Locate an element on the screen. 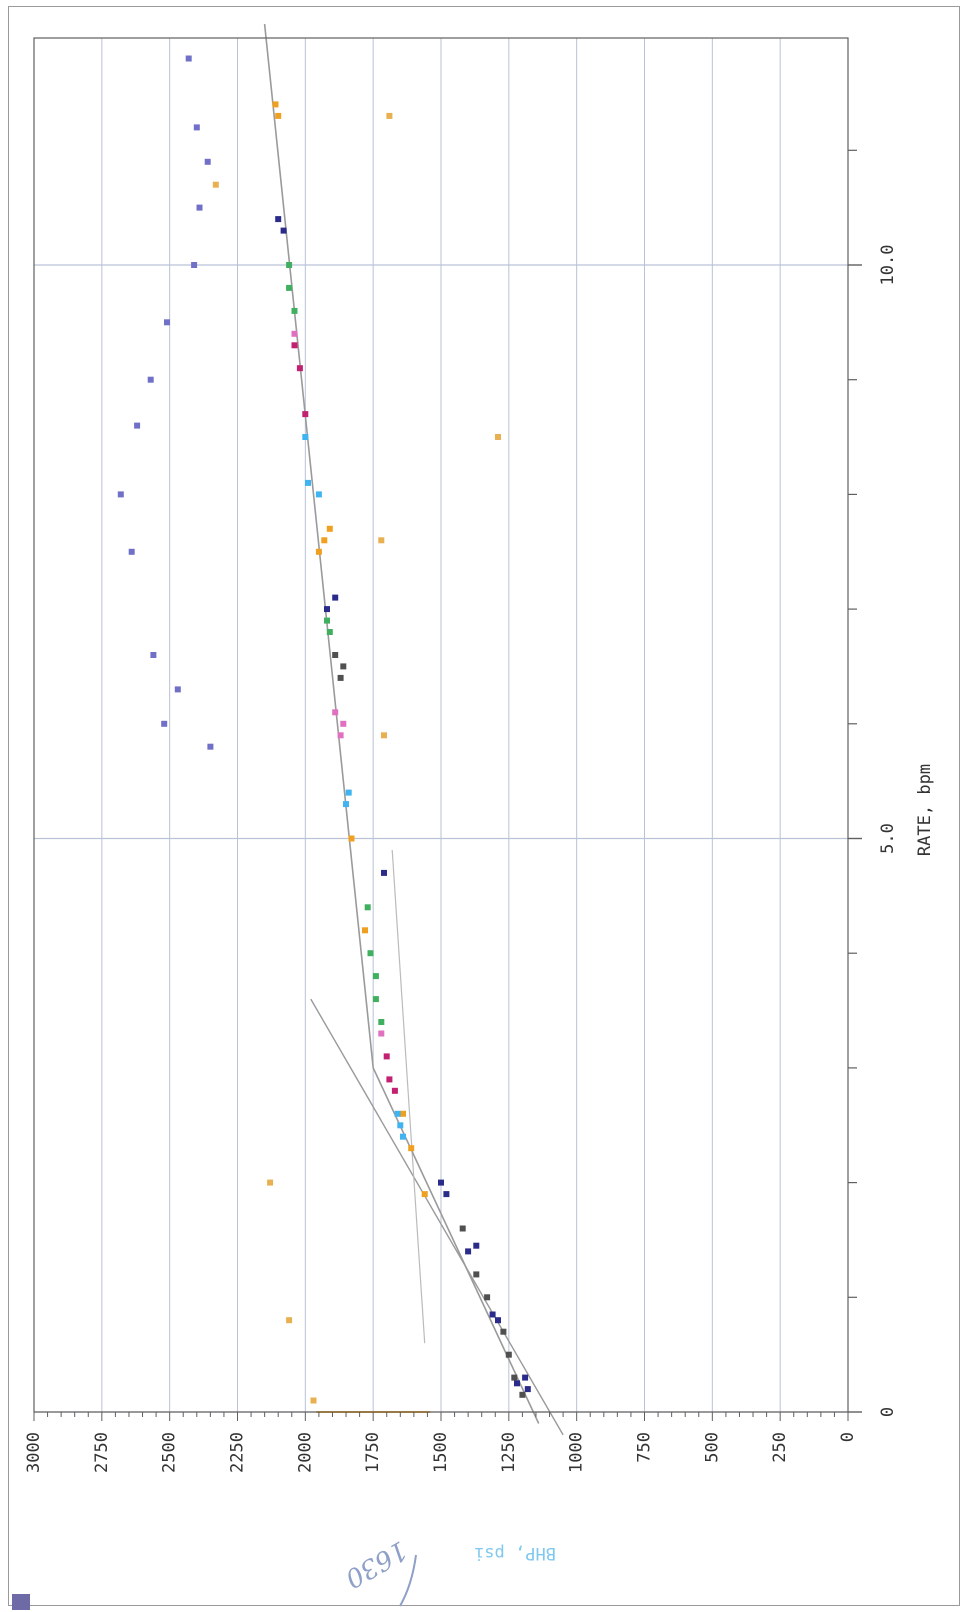  y-tick-label: 1250 is located at coordinates (509, 1452).